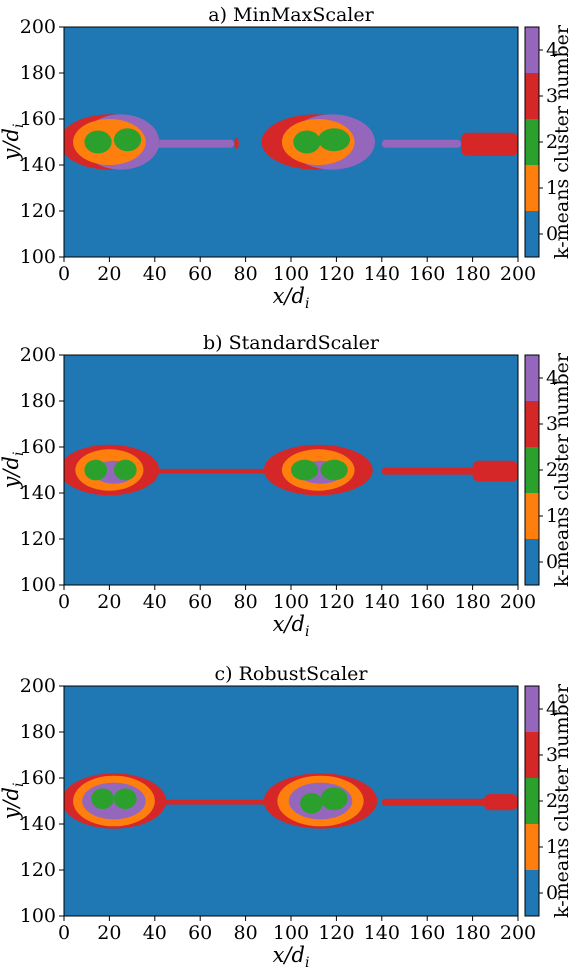  What do you see at coordinates (291, 674) in the screenshot?
I see `panel-title: c) RobustScaler` at bounding box center [291, 674].